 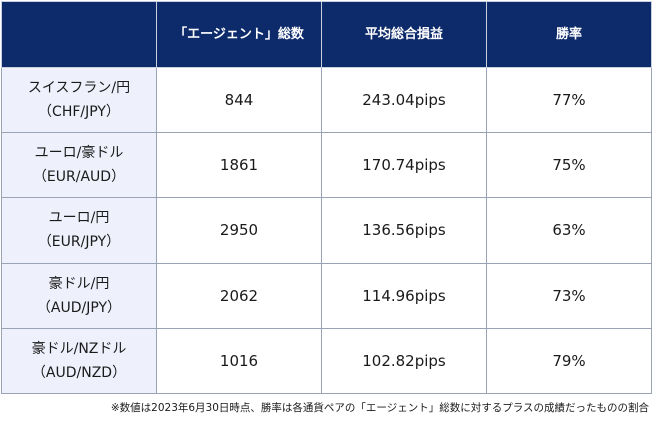 I want to click on pair-code: （AUD/NZD）, so click(x=79, y=372).